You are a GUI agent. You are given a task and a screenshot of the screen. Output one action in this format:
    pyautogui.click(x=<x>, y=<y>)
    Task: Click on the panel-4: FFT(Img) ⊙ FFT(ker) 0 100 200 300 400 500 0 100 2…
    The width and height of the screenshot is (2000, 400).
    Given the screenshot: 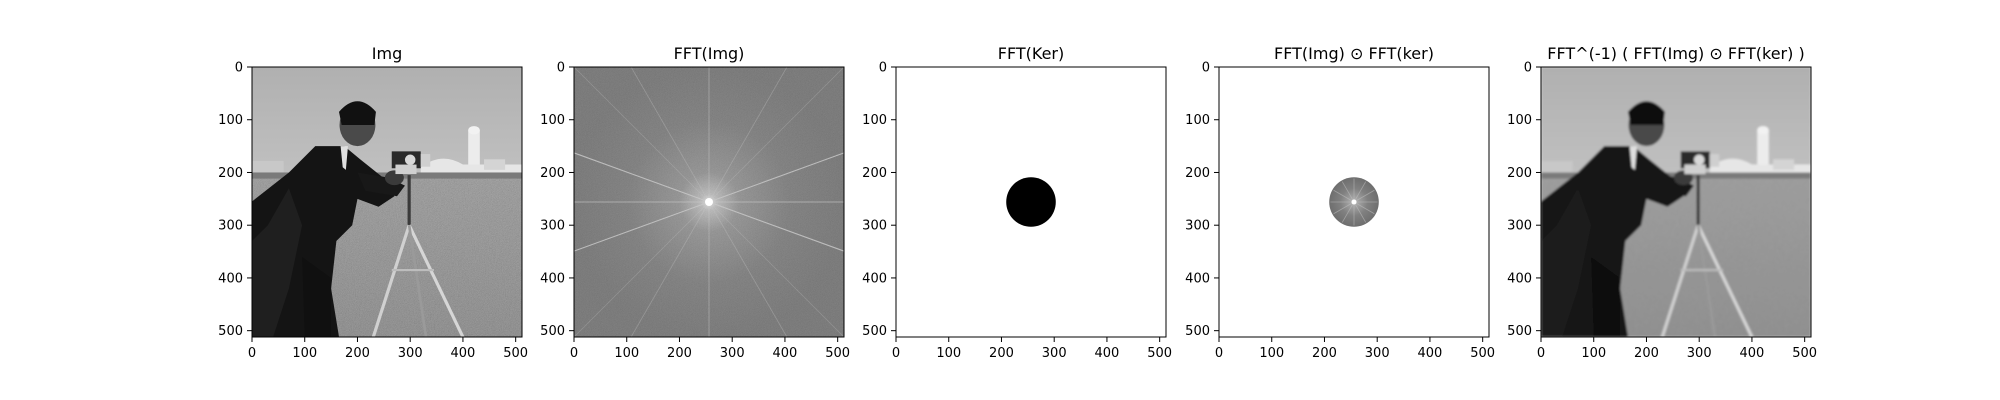 What is the action you would take?
    pyautogui.click(x=1340, y=202)
    